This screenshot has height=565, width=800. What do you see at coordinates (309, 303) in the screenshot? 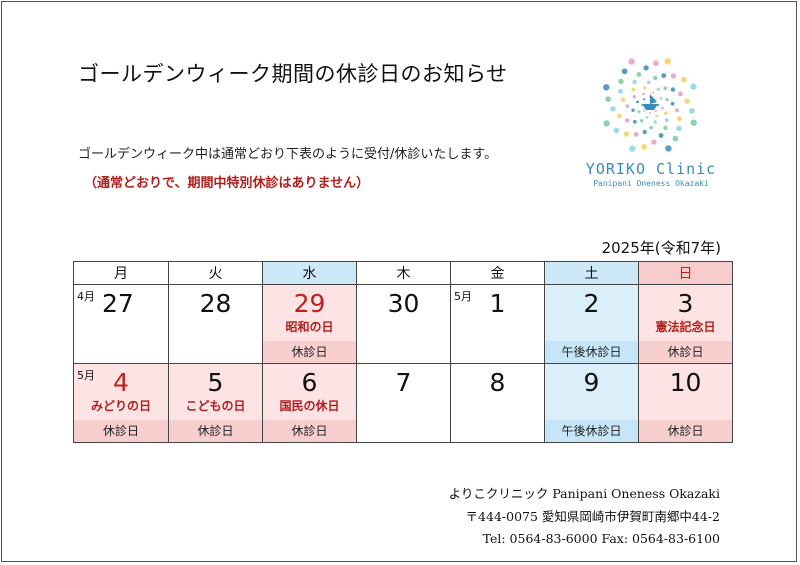
I see `day-number: 29` at bounding box center [309, 303].